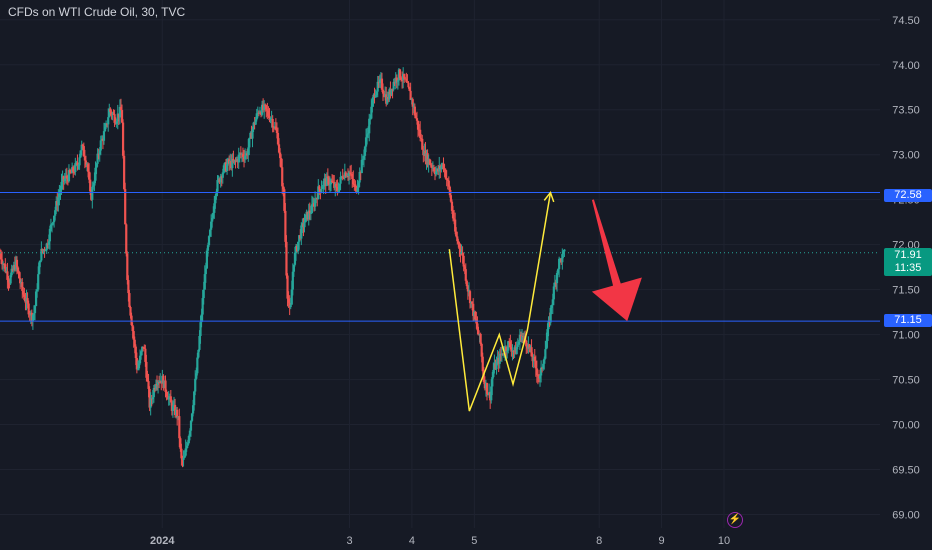 The image size is (932, 550). What do you see at coordinates (440, 541) in the screenshot?
I see `time-axis: 2024 3 4 5 8 9 10` at bounding box center [440, 541].